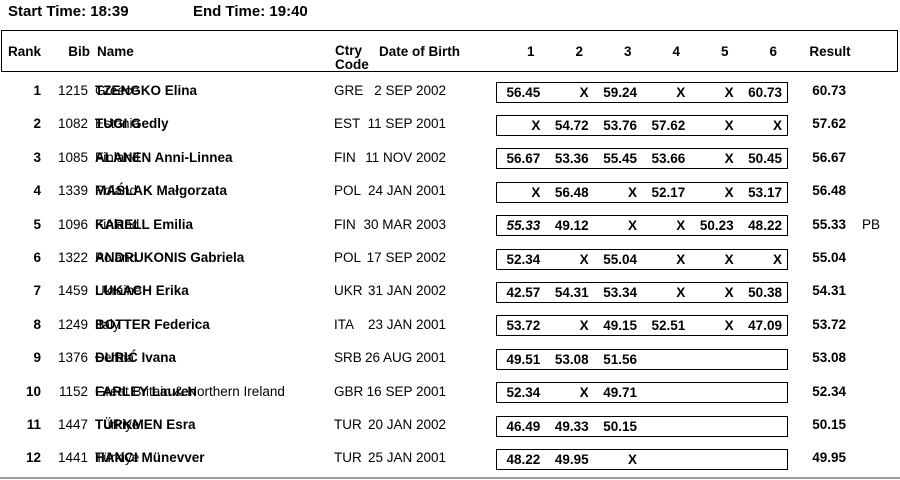 This screenshot has width=900, height=480. I want to click on attempt-cell-2: 54.31, so click(571, 292).